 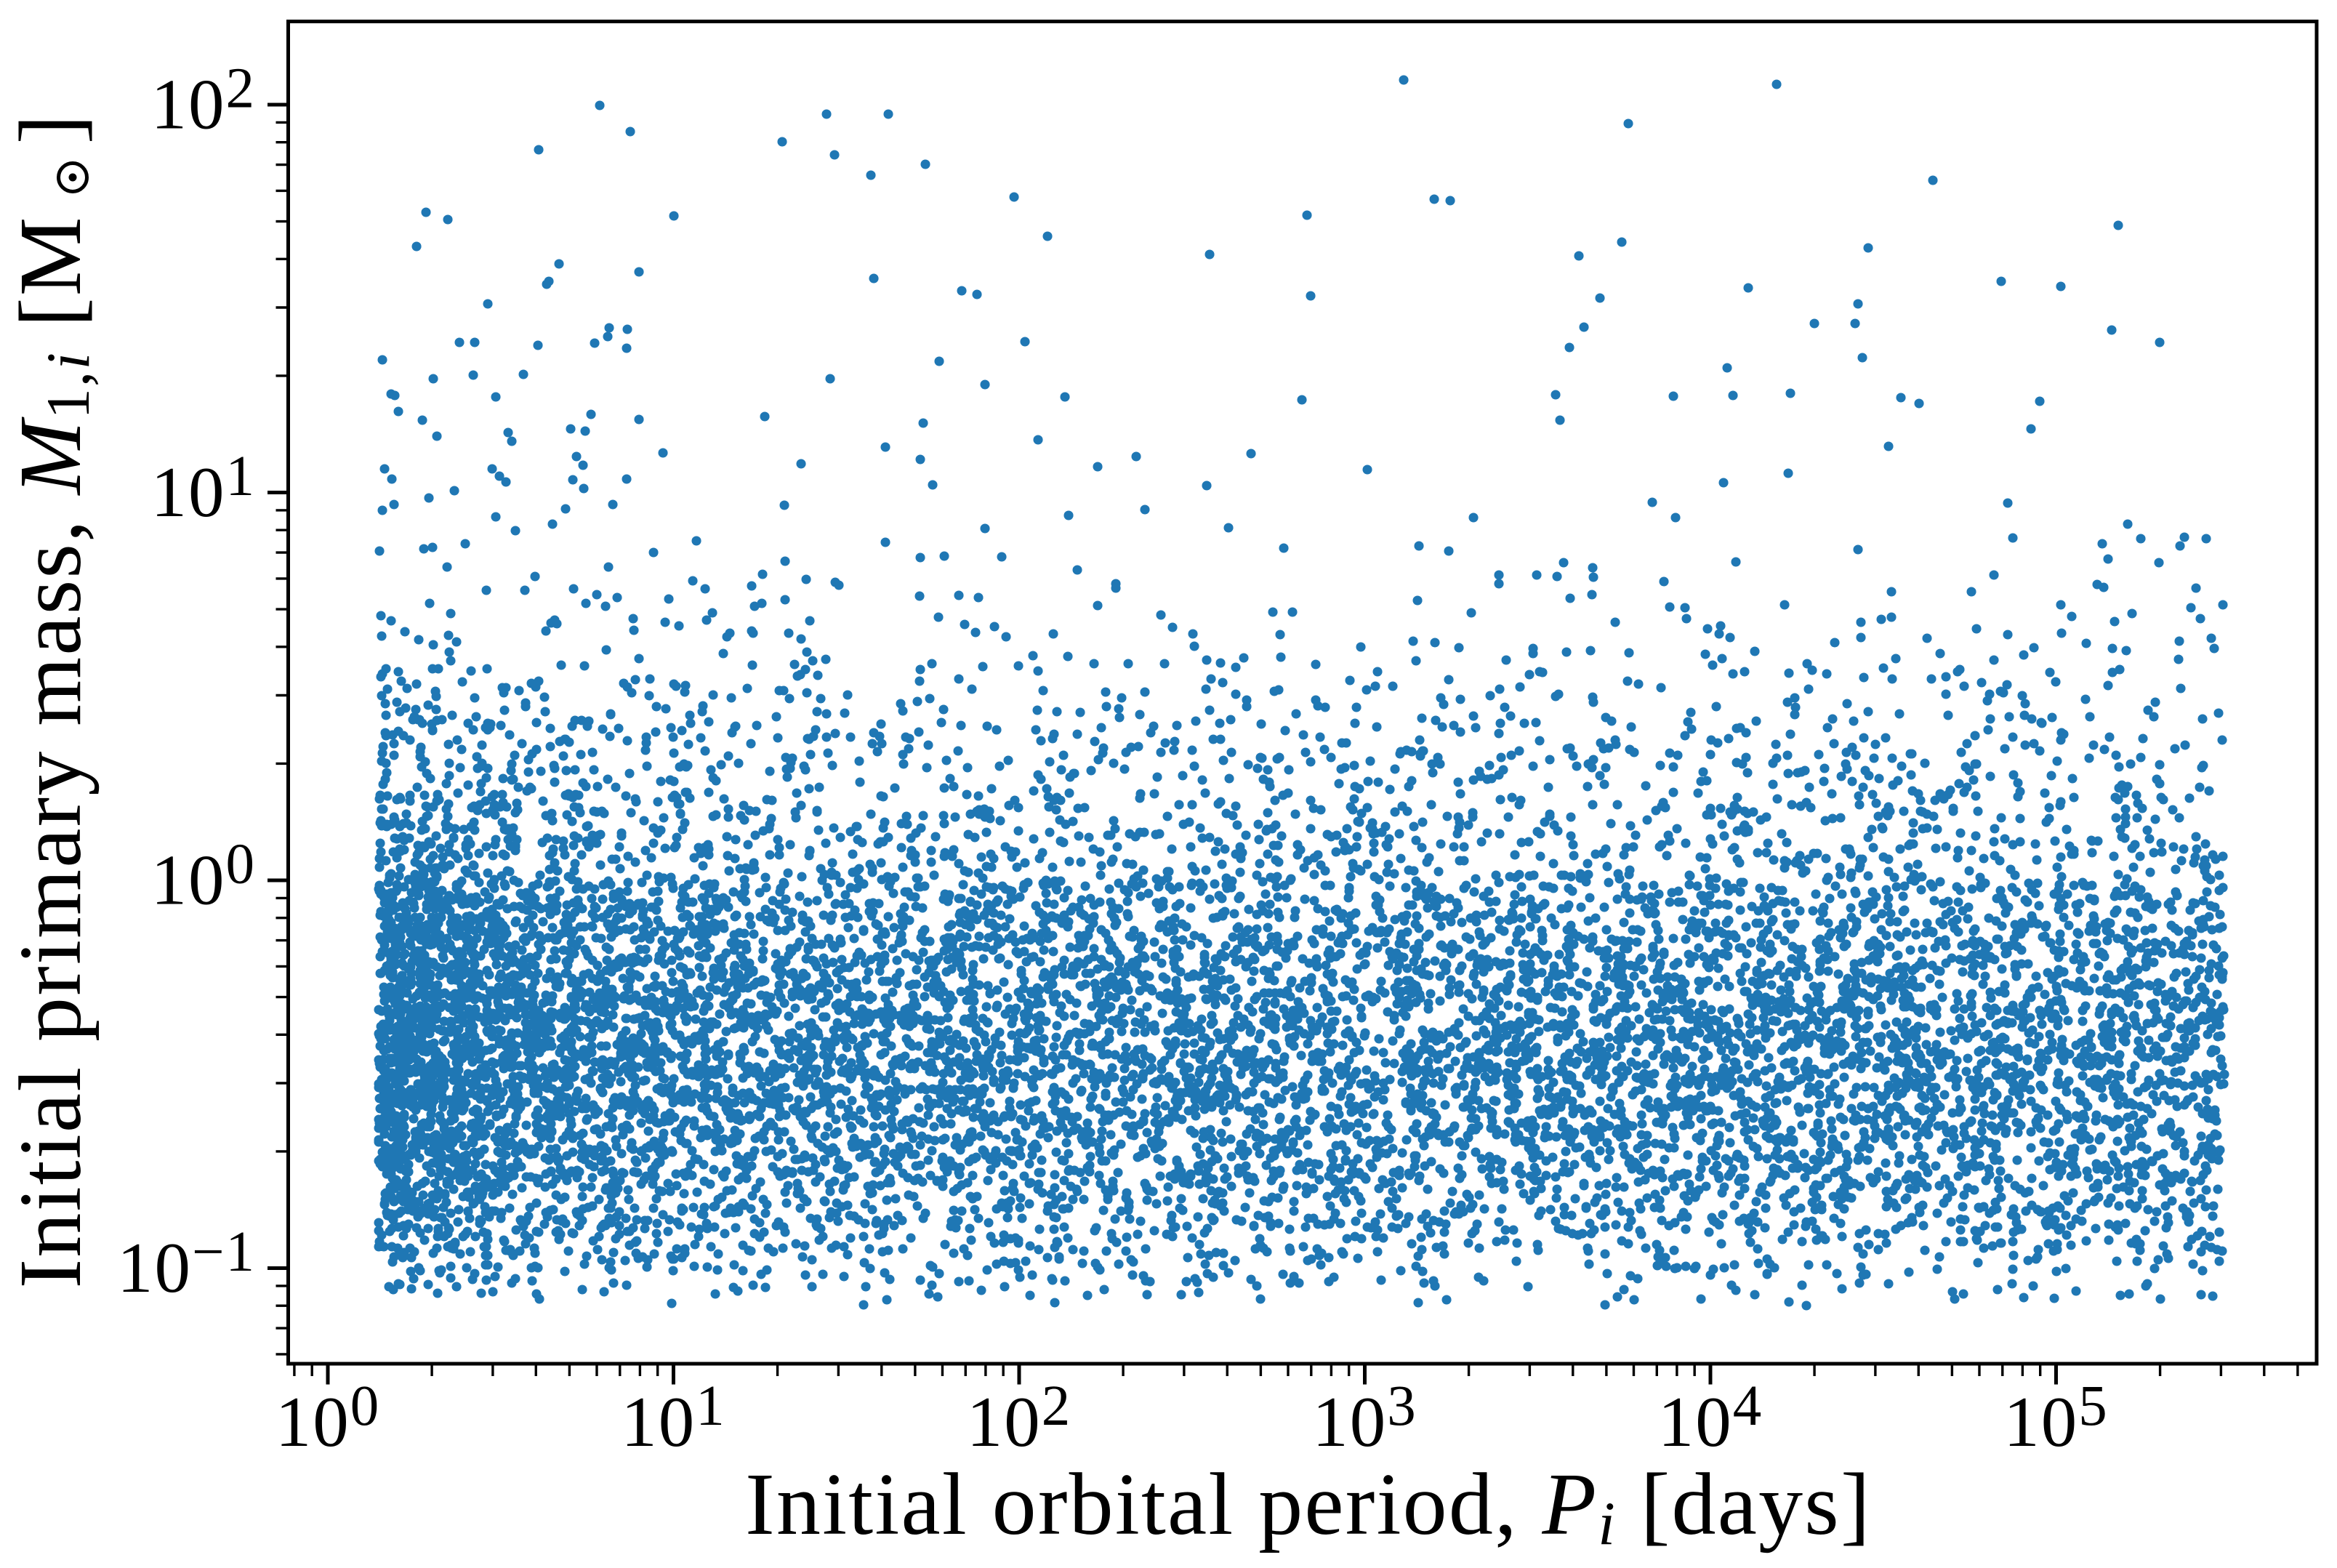 I want to click on svg-text:Initial primary mass, M1,i [M: Initial primary mass, M1,i [M ], so click(x=51, y=701).